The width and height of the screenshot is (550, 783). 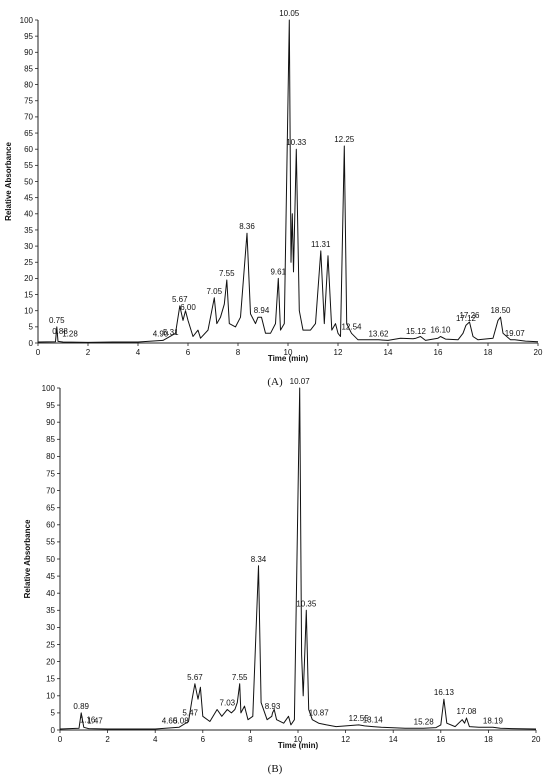 I want to click on peak-label-b: 0.89, so click(x=81, y=706).